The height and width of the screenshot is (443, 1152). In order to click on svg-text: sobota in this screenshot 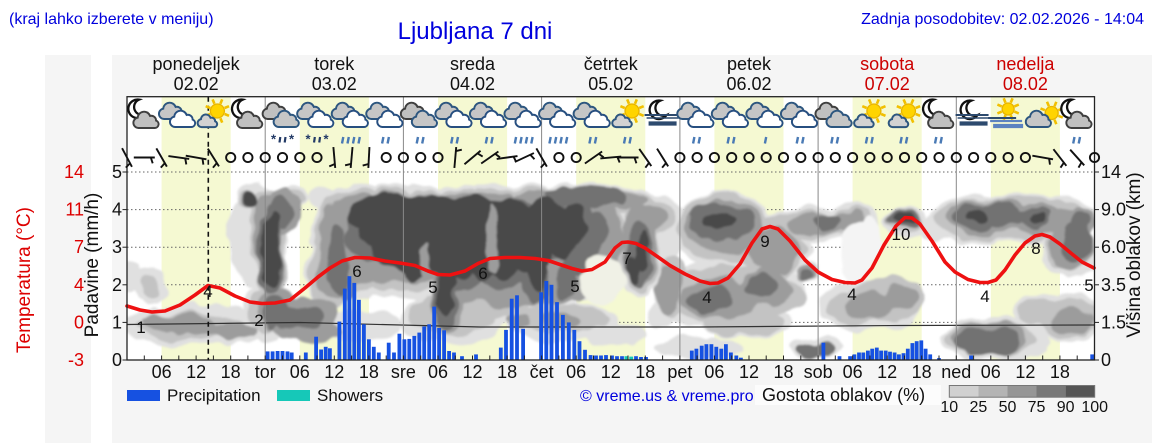, I will do `click(887, 64)`.